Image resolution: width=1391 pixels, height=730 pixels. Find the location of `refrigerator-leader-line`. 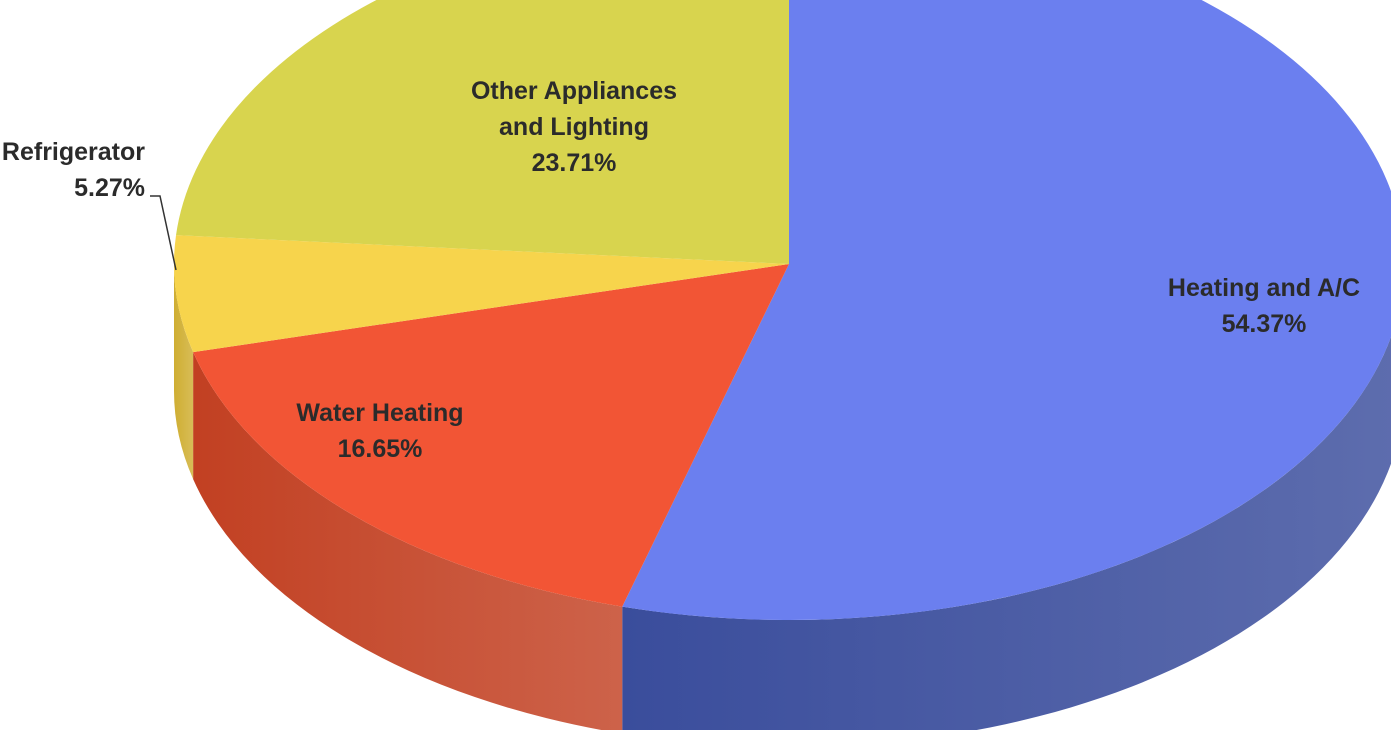

refrigerator-leader-line is located at coordinates (163, 233).